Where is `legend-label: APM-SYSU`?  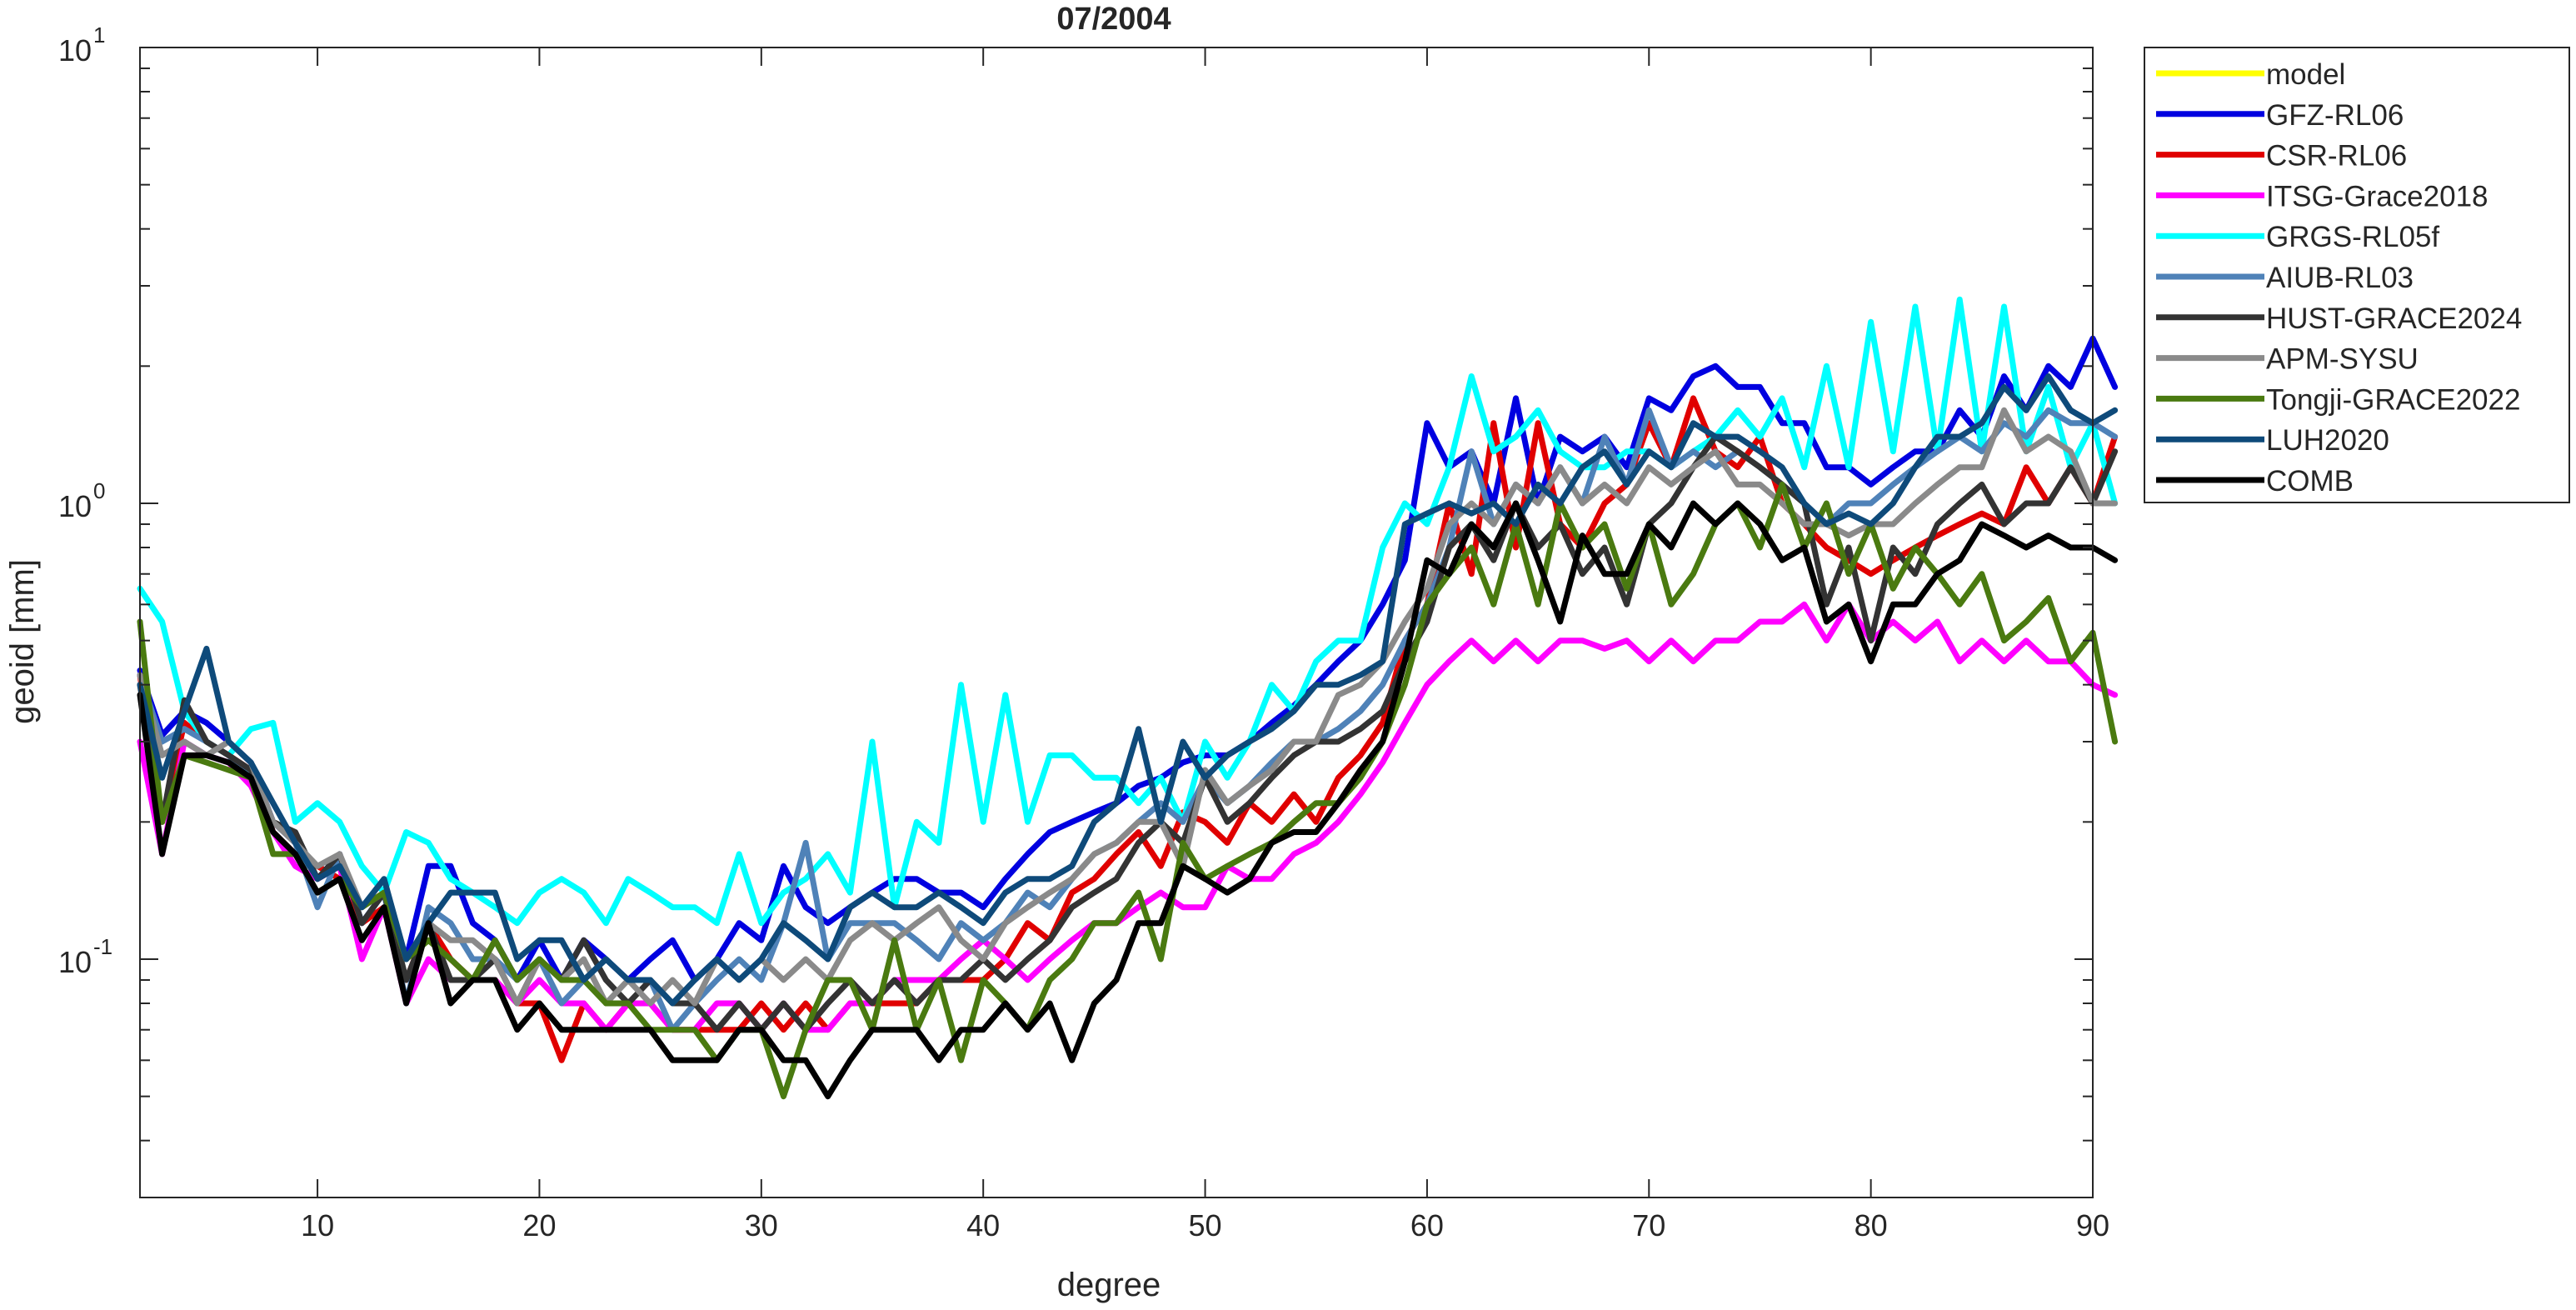
legend-label: APM-SYSU is located at coordinates (2342, 359).